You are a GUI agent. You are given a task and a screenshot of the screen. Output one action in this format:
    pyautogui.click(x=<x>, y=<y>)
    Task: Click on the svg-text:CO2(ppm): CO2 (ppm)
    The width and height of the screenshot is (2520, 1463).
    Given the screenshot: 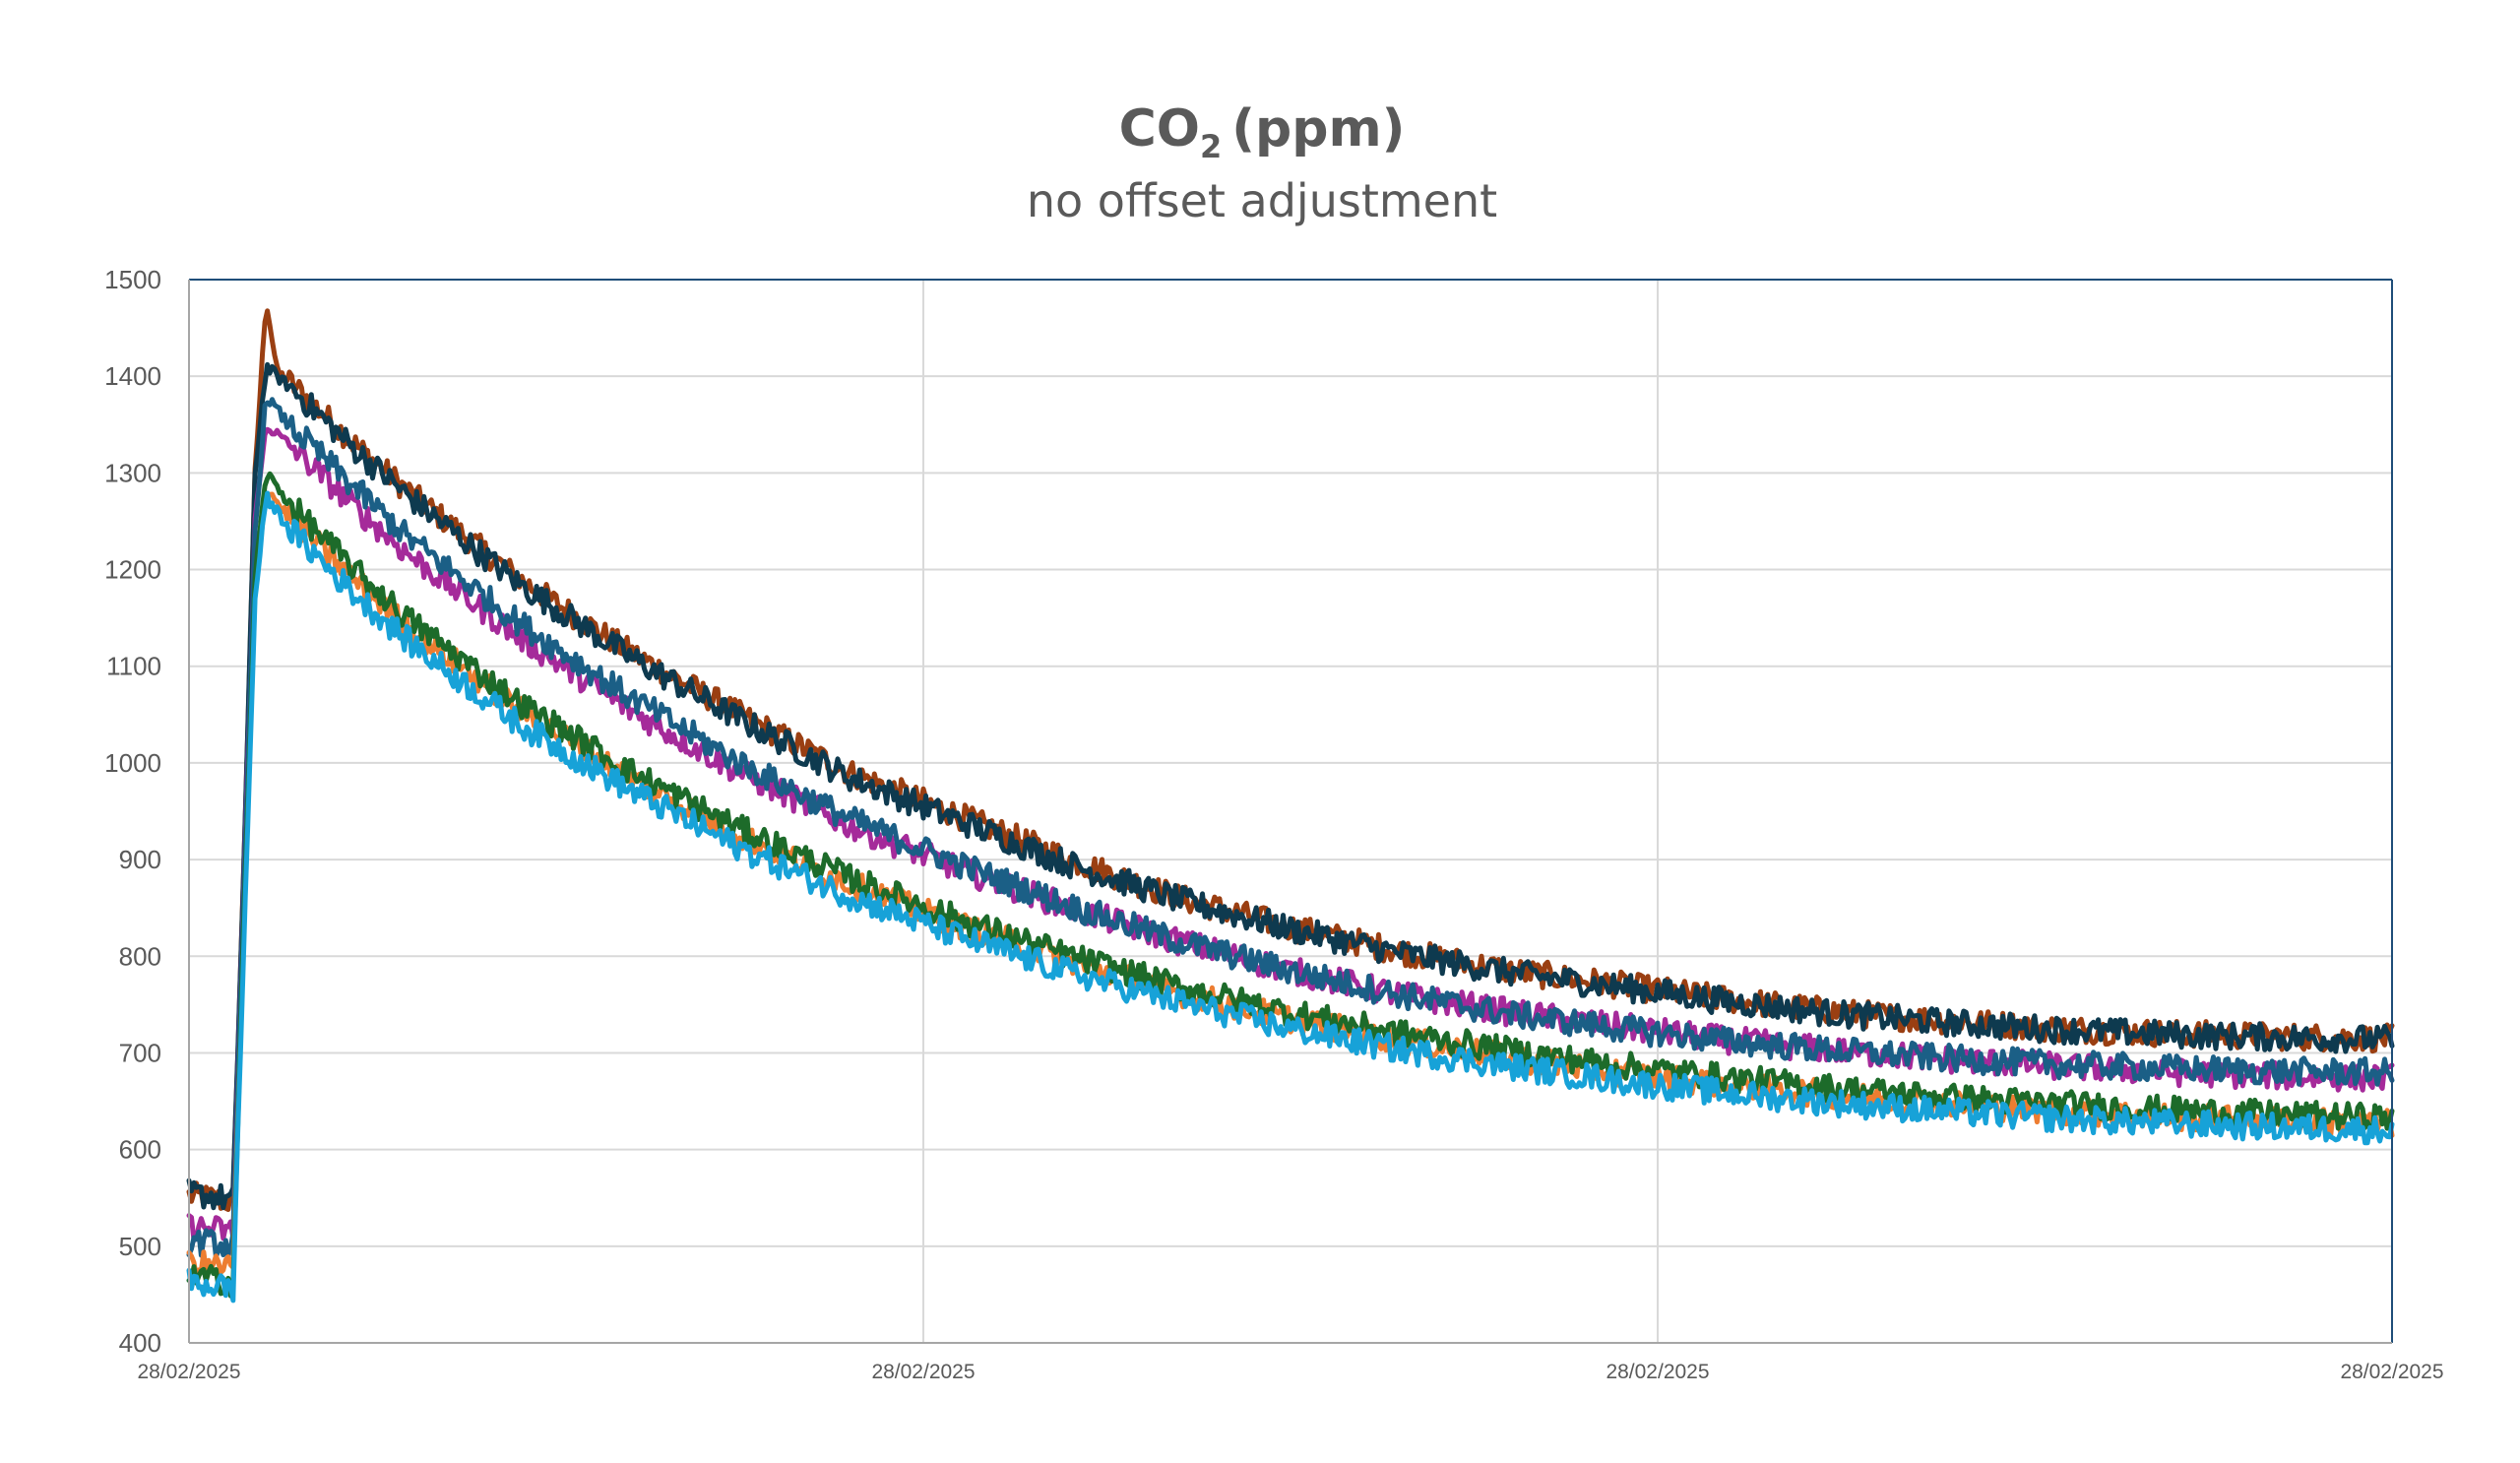 What is the action you would take?
    pyautogui.click(x=1262, y=132)
    